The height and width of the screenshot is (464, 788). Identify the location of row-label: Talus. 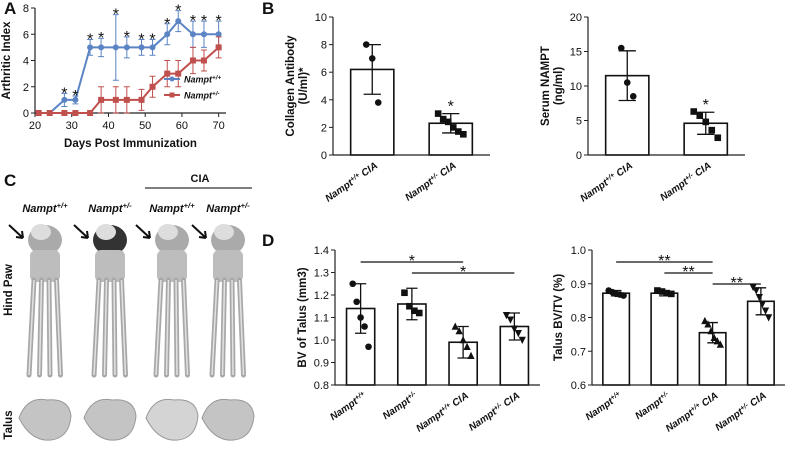
(9, 424).